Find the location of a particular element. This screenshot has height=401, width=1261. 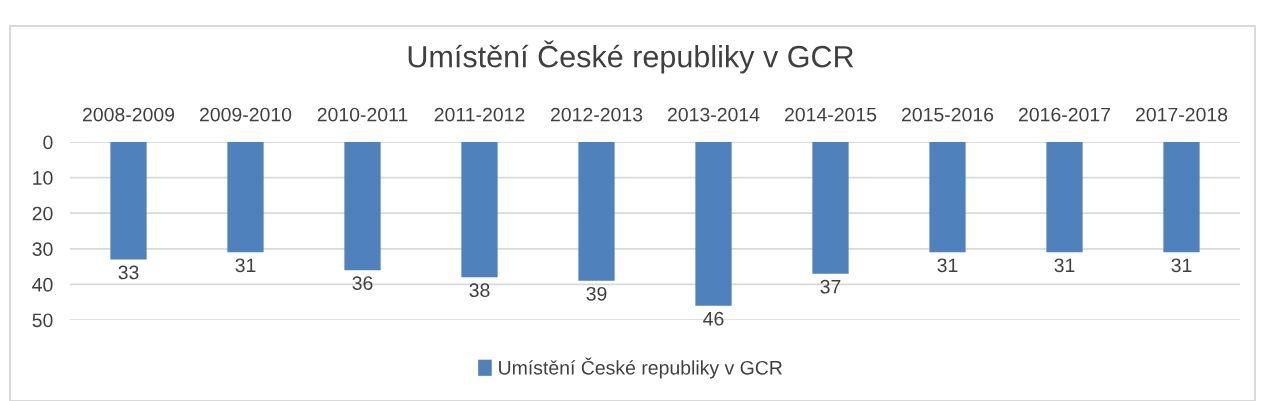

y-tick-label: 10 is located at coordinates (43, 178).